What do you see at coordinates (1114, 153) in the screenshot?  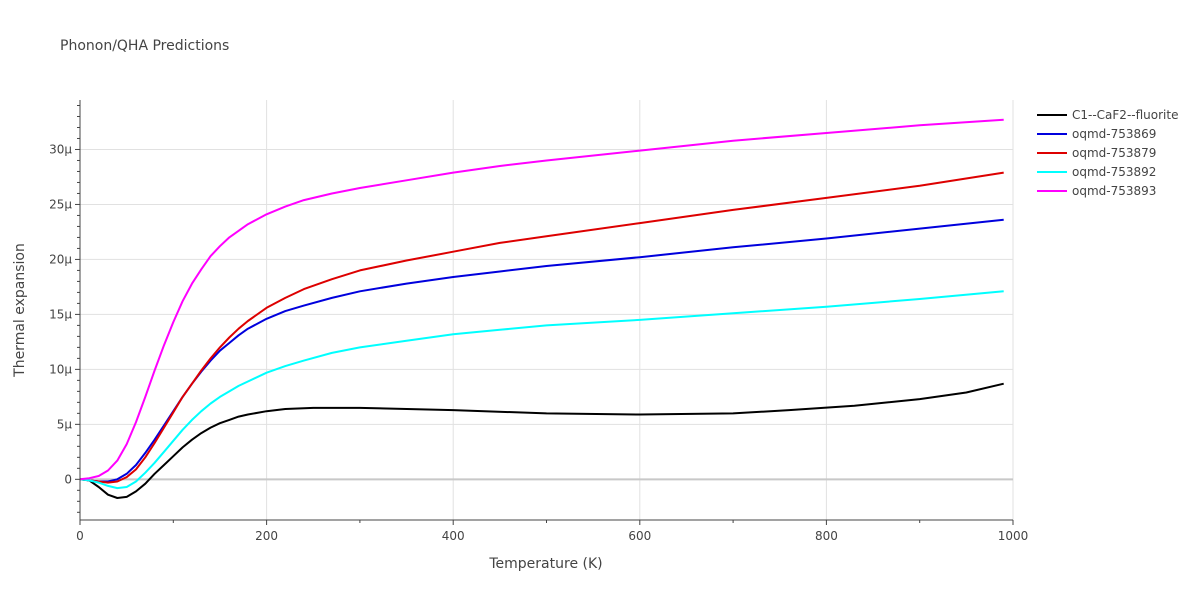 I see `legend-label: oqmd-753879` at bounding box center [1114, 153].